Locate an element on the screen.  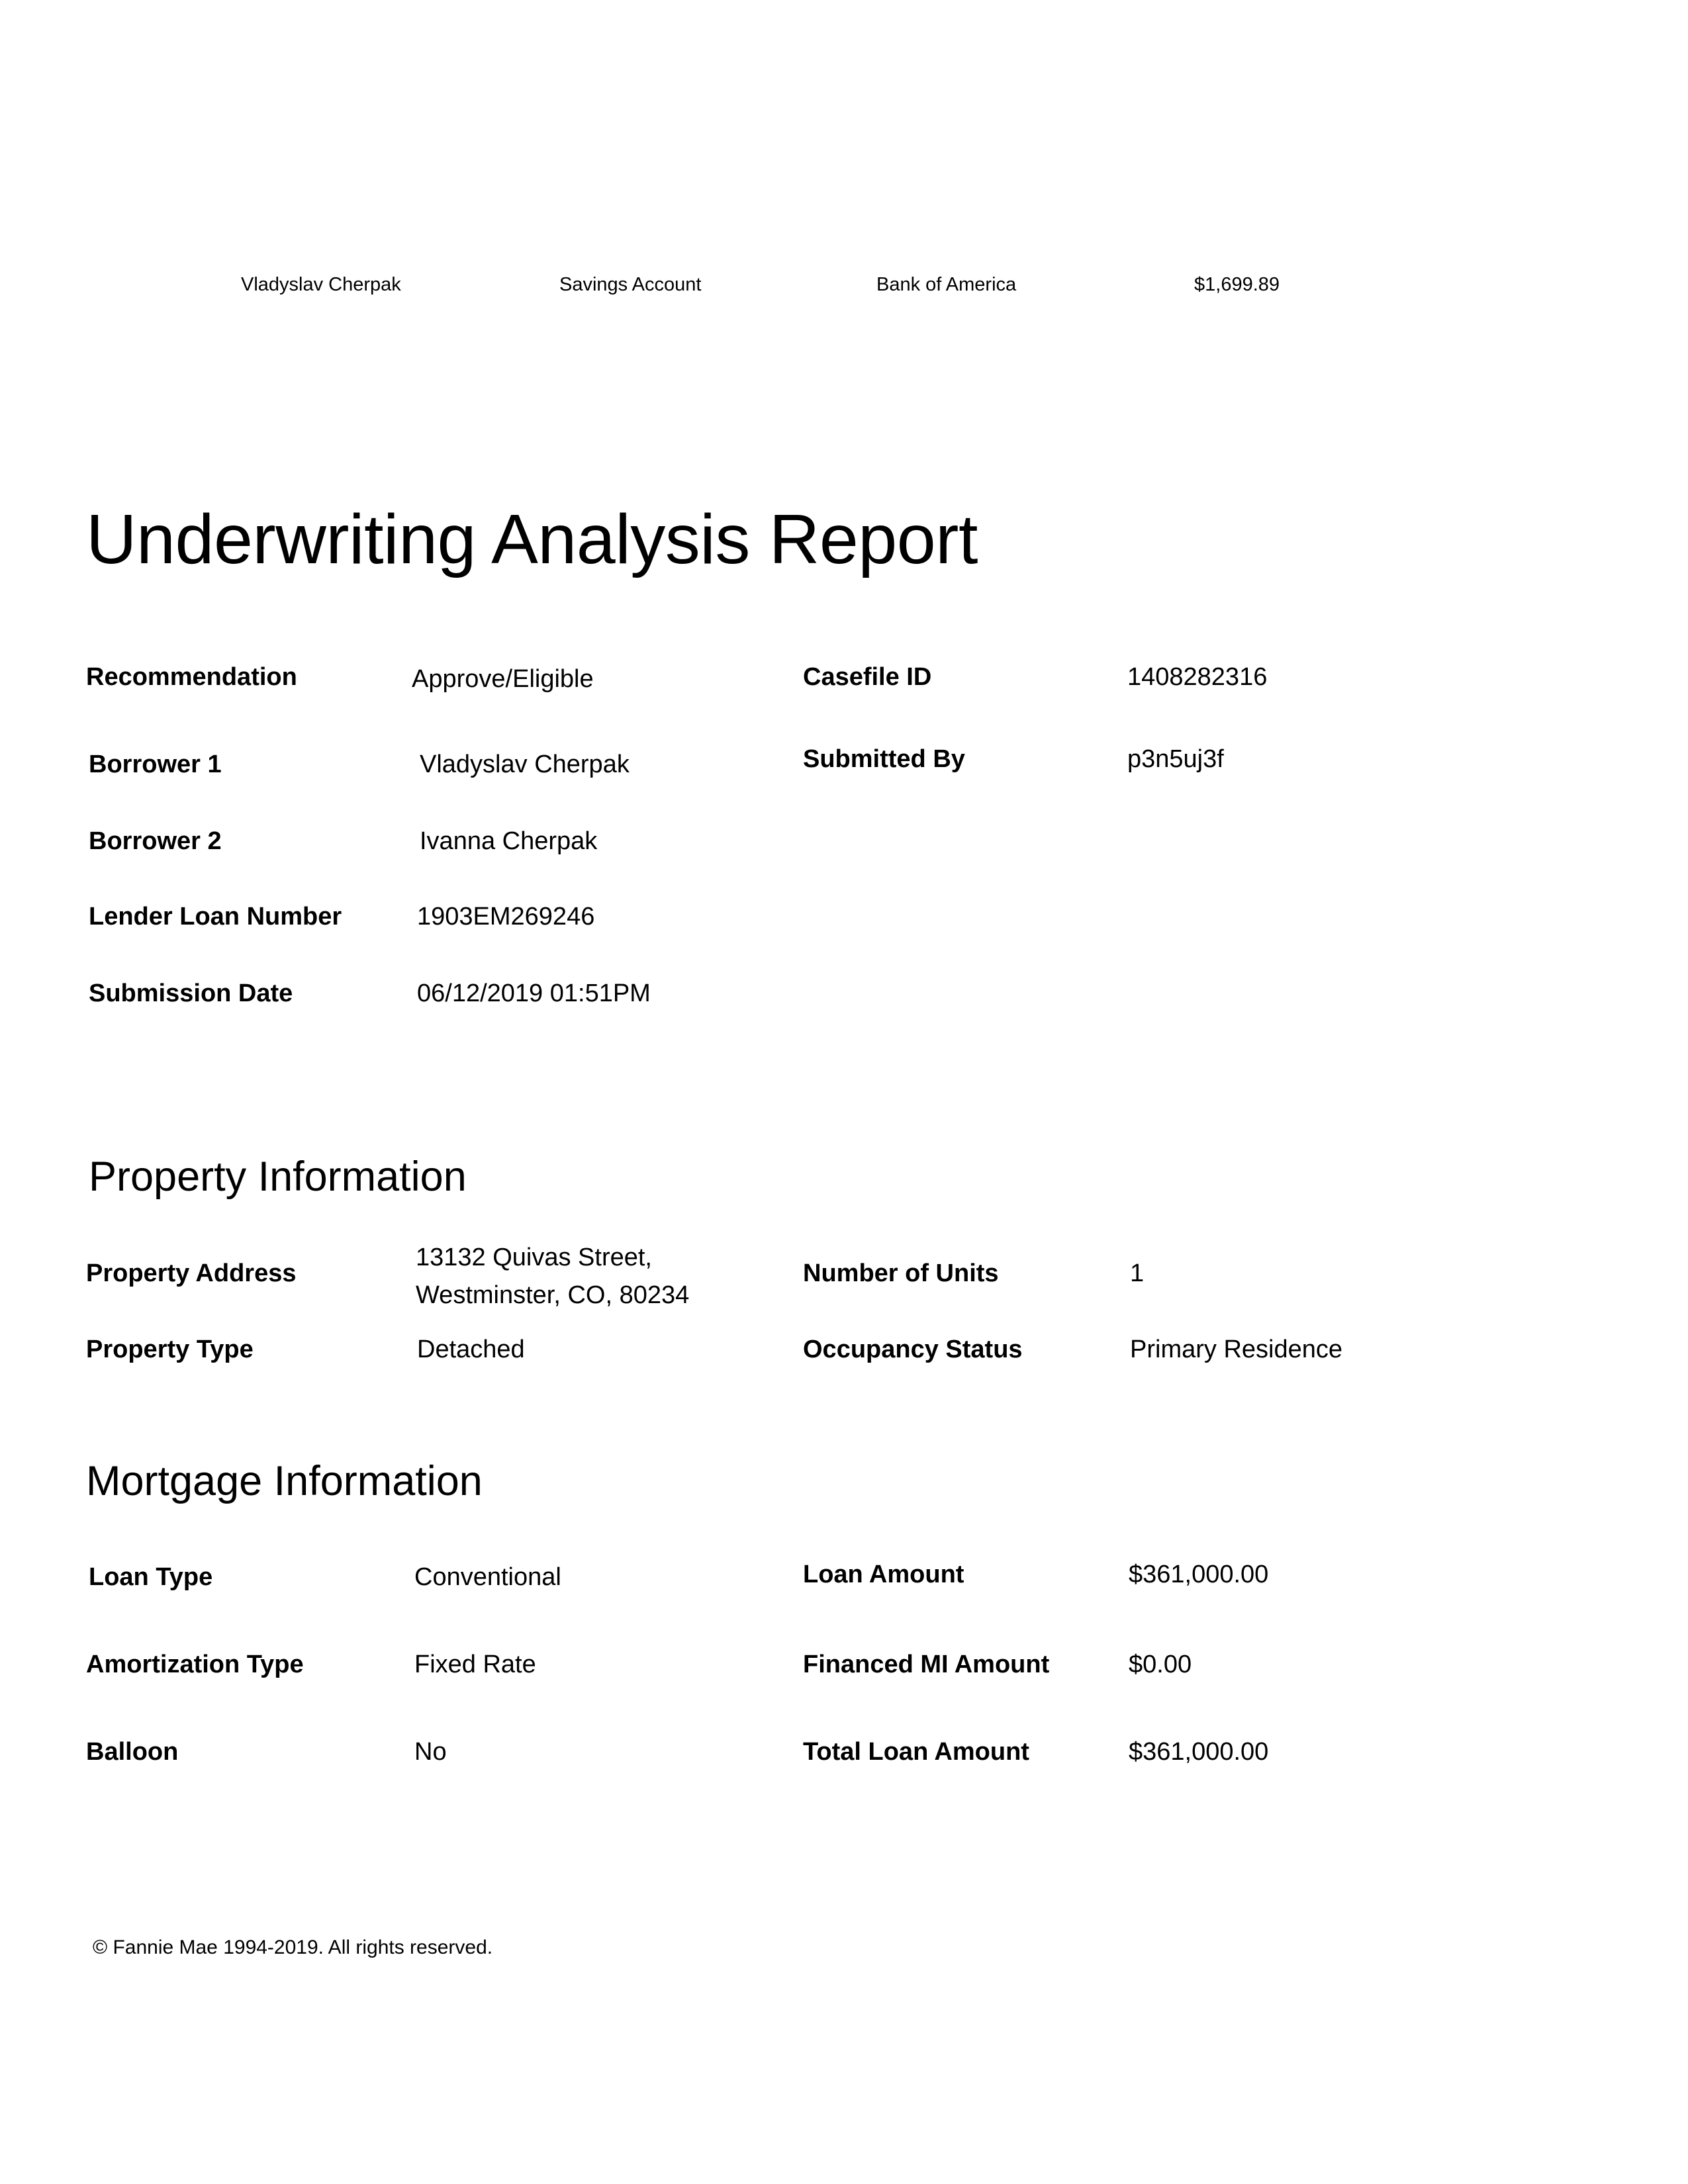
report-title: Underwriting Analysis Report is located at coordinates (532, 539).